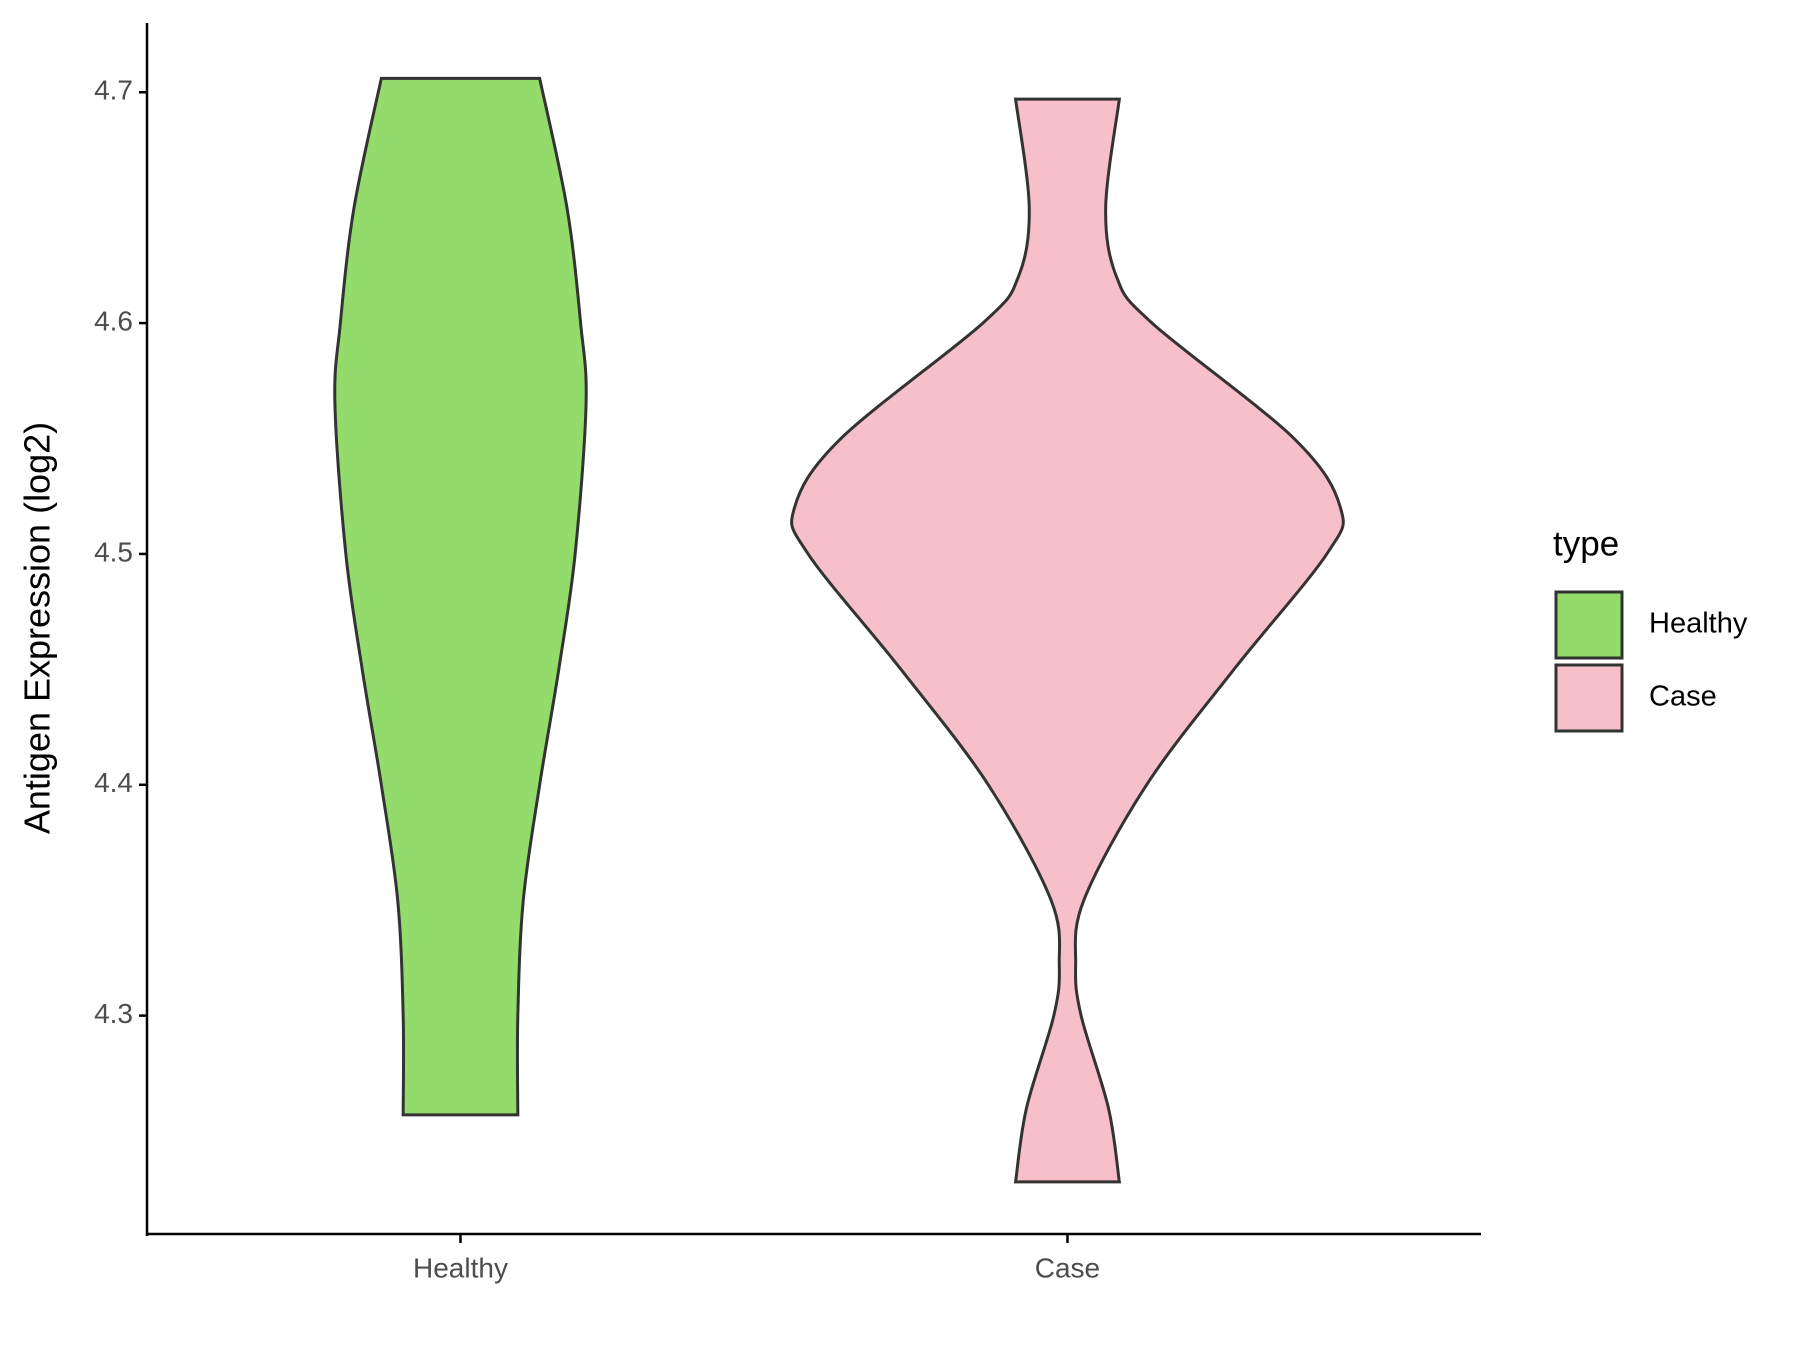  Describe the element at coordinates (460, 1267) in the screenshot. I see `x-tick-label: Healthy` at that location.